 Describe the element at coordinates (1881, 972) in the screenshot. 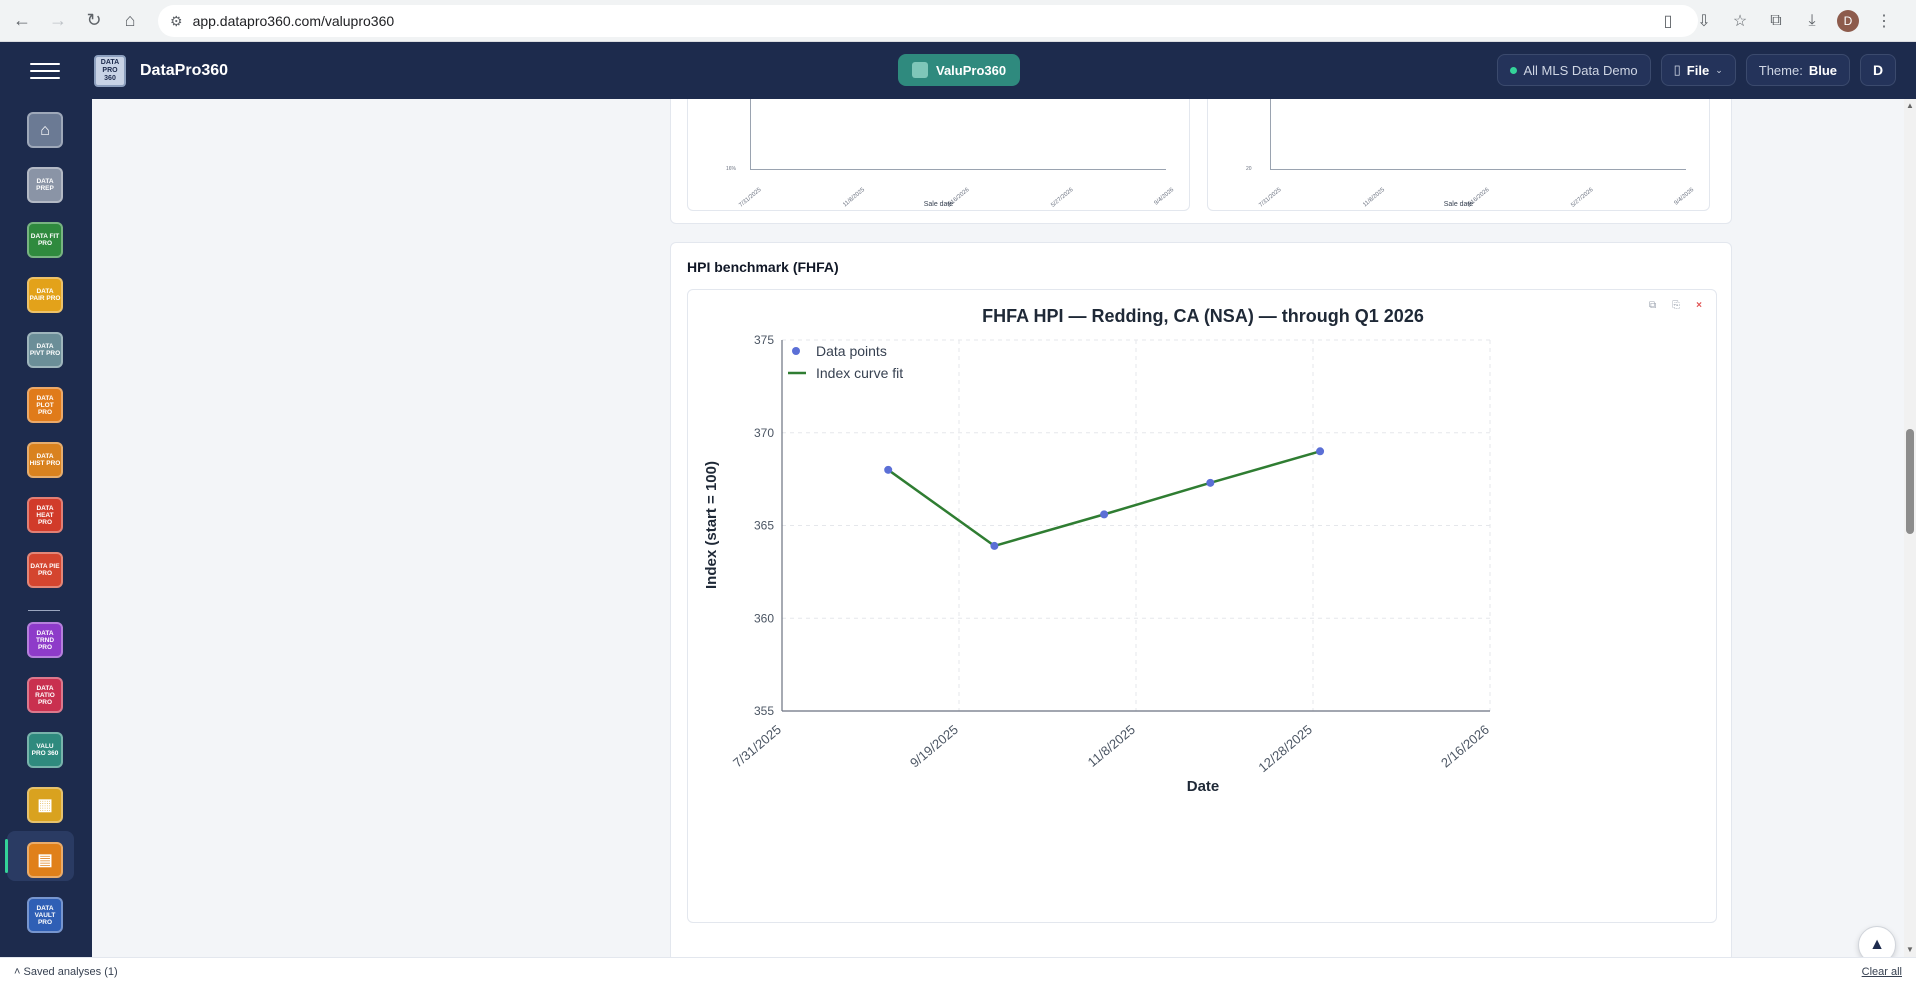

I see `clear-all-link: Clear all` at that location.